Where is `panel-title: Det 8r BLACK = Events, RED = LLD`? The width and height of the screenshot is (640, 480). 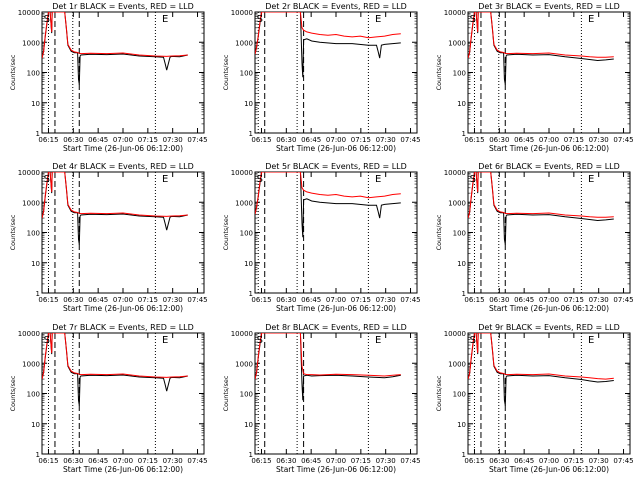
panel-title: Det 8r BLACK = Events, RED = LLD is located at coordinates (336, 327).